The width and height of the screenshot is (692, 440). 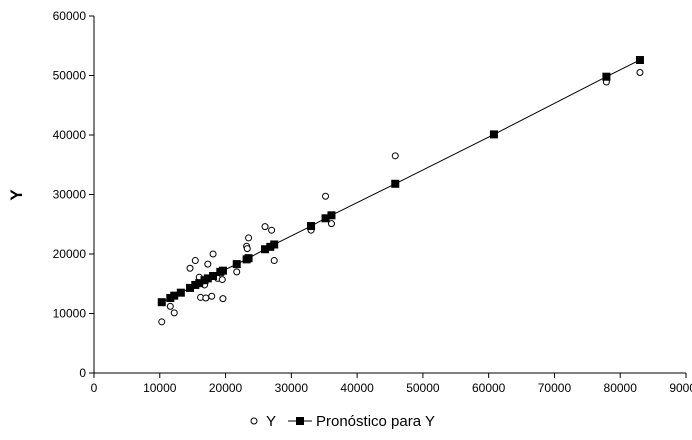 What do you see at coordinates (375, 421) in the screenshot?
I see `legend-forecast-label: Pronóstico para Y` at bounding box center [375, 421].